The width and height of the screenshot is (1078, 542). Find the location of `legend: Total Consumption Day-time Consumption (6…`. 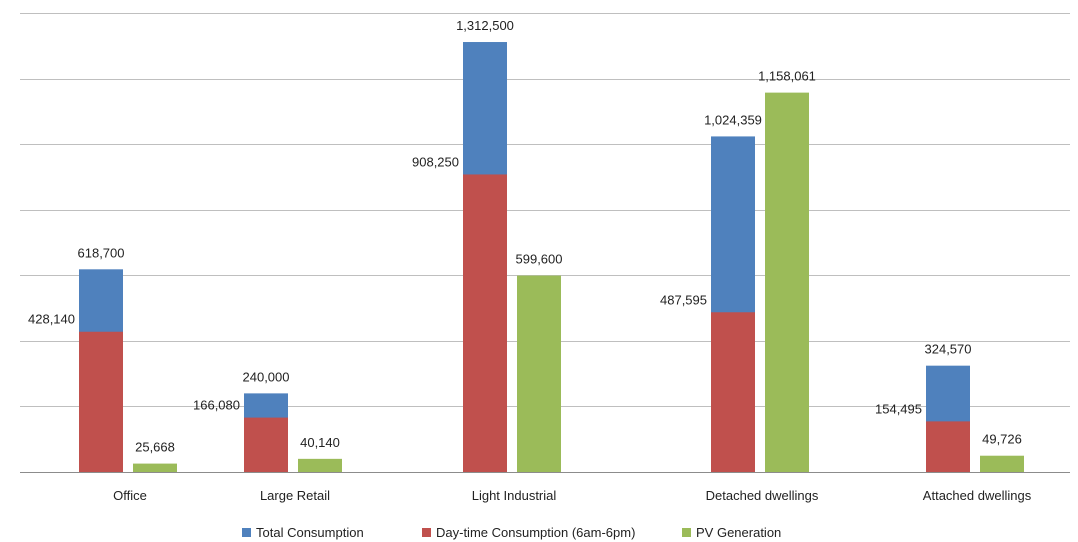

legend: Total Consumption Day-time Consumption (6… is located at coordinates (511, 532).